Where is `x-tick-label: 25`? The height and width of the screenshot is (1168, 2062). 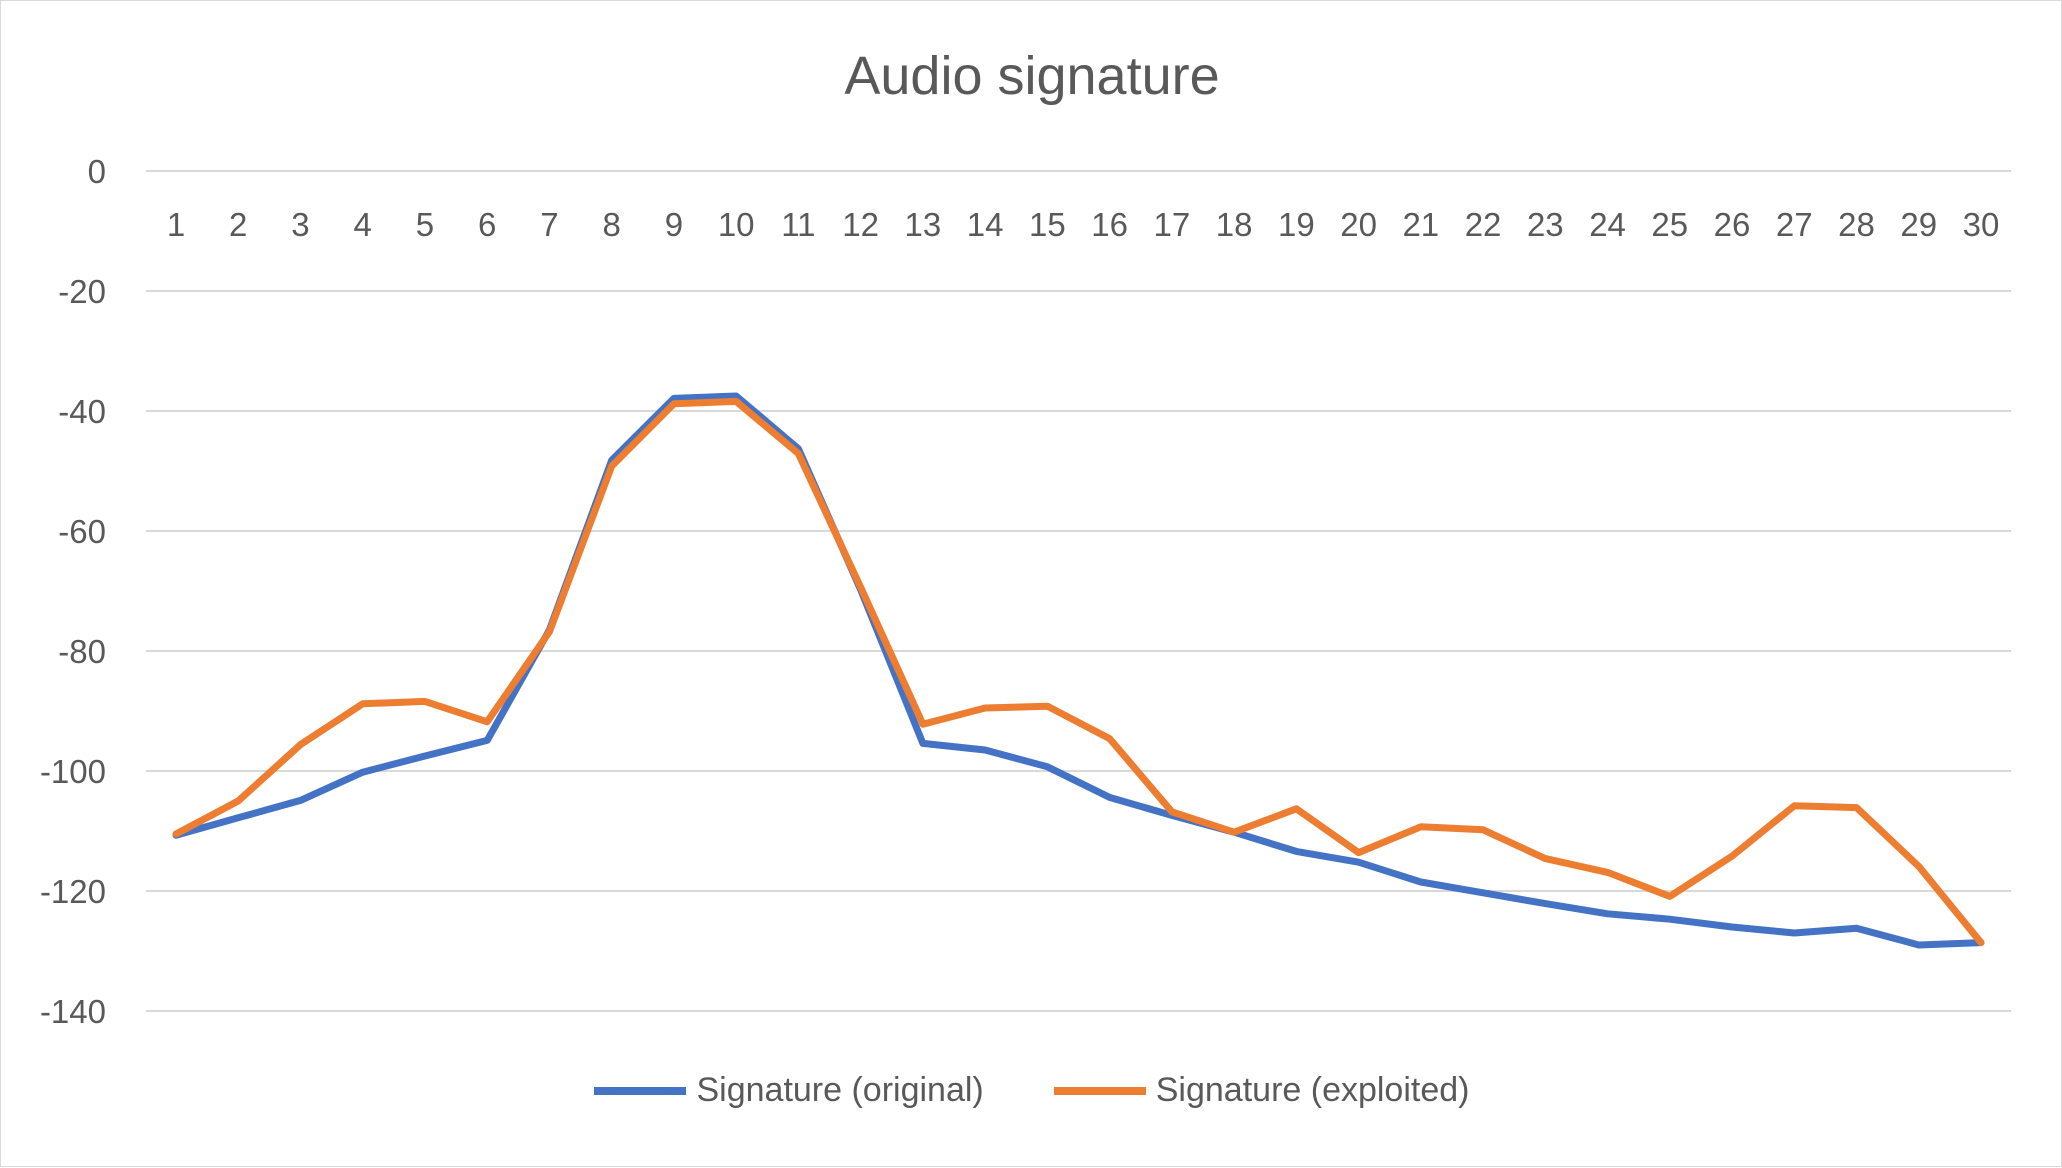 x-tick-label: 25 is located at coordinates (1669, 224).